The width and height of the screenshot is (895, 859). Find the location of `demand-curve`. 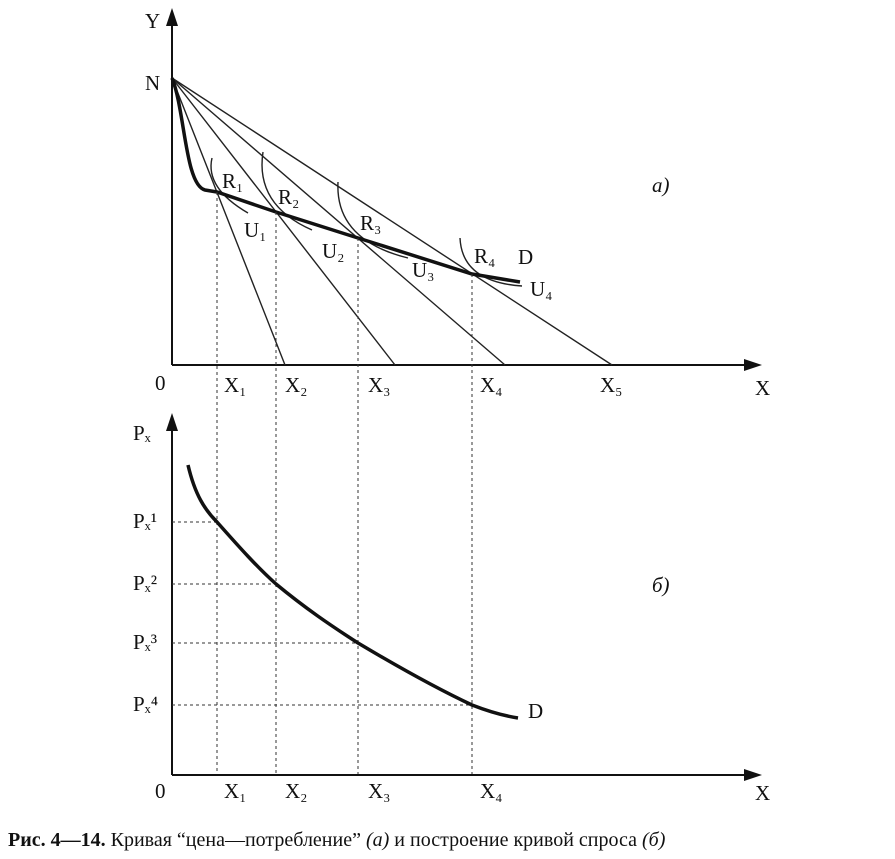

demand-curve is located at coordinates (352, 592).